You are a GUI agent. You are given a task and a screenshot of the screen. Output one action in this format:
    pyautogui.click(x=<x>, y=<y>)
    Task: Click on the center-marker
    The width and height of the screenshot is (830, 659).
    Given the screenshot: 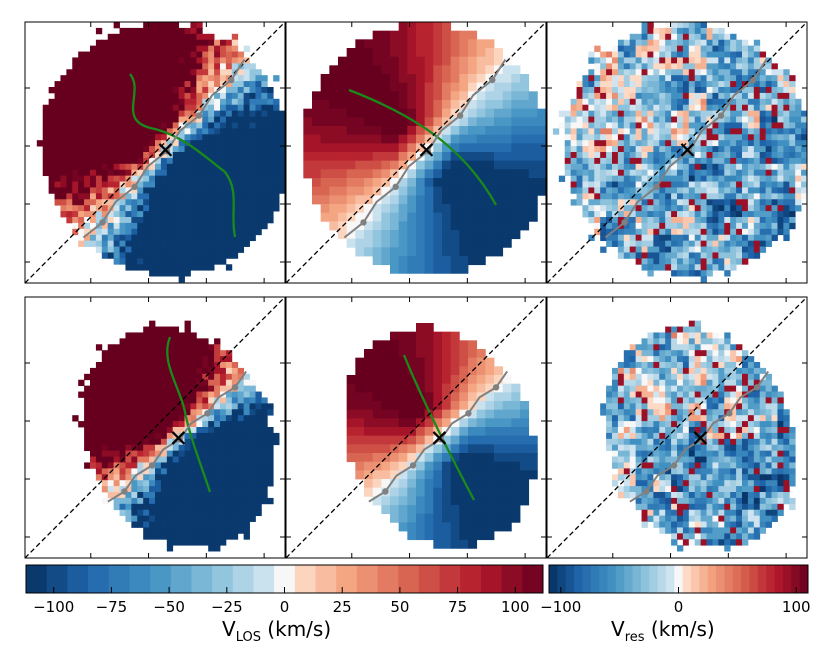 What is the action you would take?
    pyautogui.click(x=426, y=150)
    